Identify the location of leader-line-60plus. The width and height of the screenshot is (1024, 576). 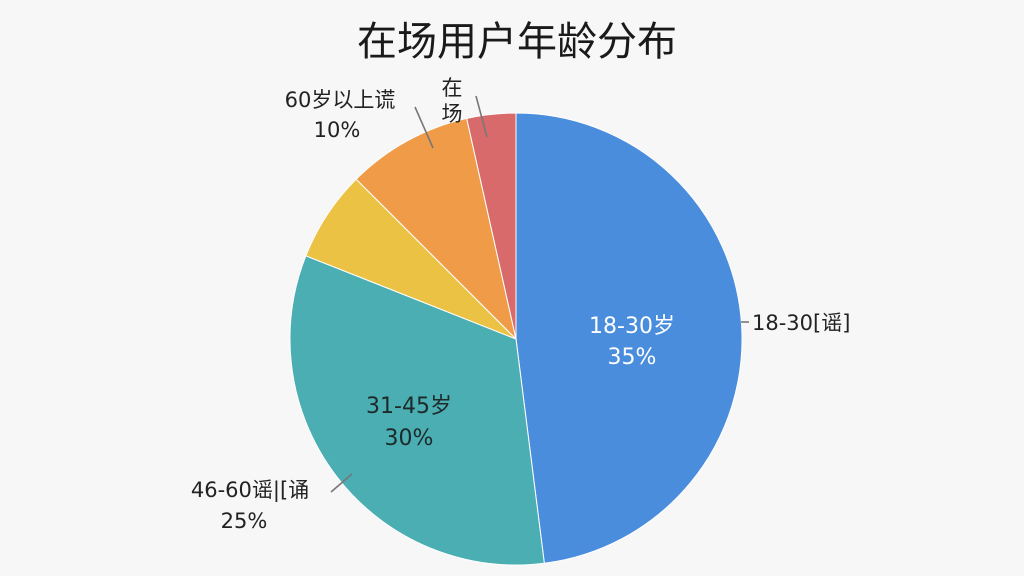
(424, 127).